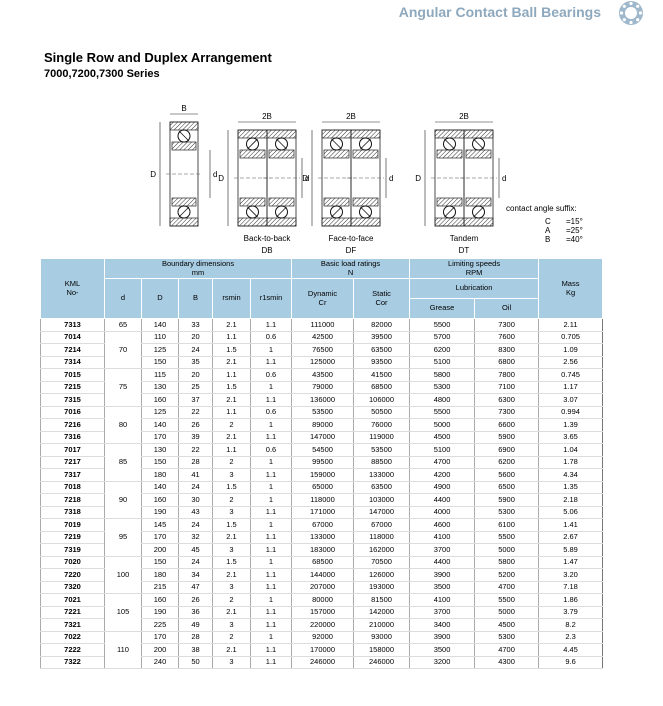 The image size is (663, 706). Describe the element at coordinates (547, 239) in the screenshot. I see `contact-code: B` at that location.